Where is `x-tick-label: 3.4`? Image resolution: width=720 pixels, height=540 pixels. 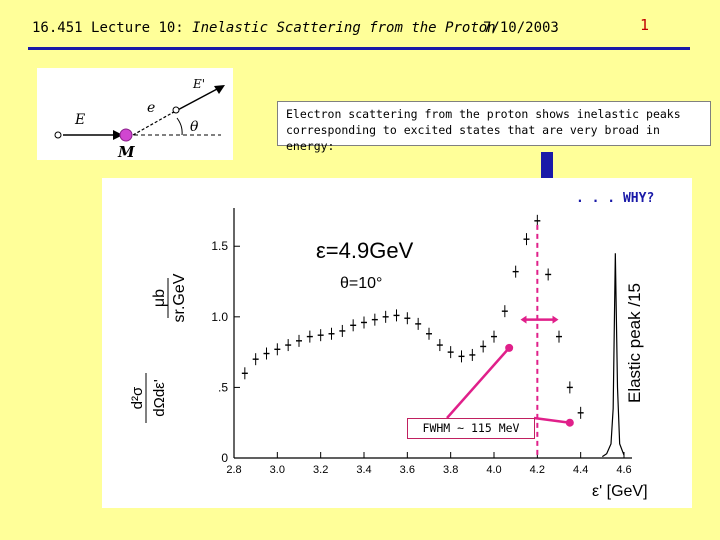 x-tick-label: 3.4 is located at coordinates (363, 470).